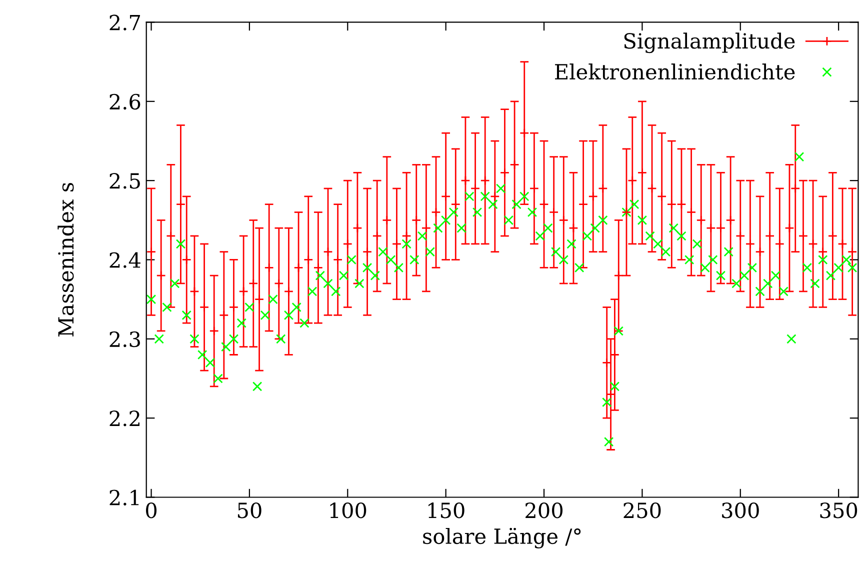 This screenshot has height=585, width=866. What do you see at coordinates (709, 43) in the screenshot?
I see `legend-label: Signalamplitude` at bounding box center [709, 43].